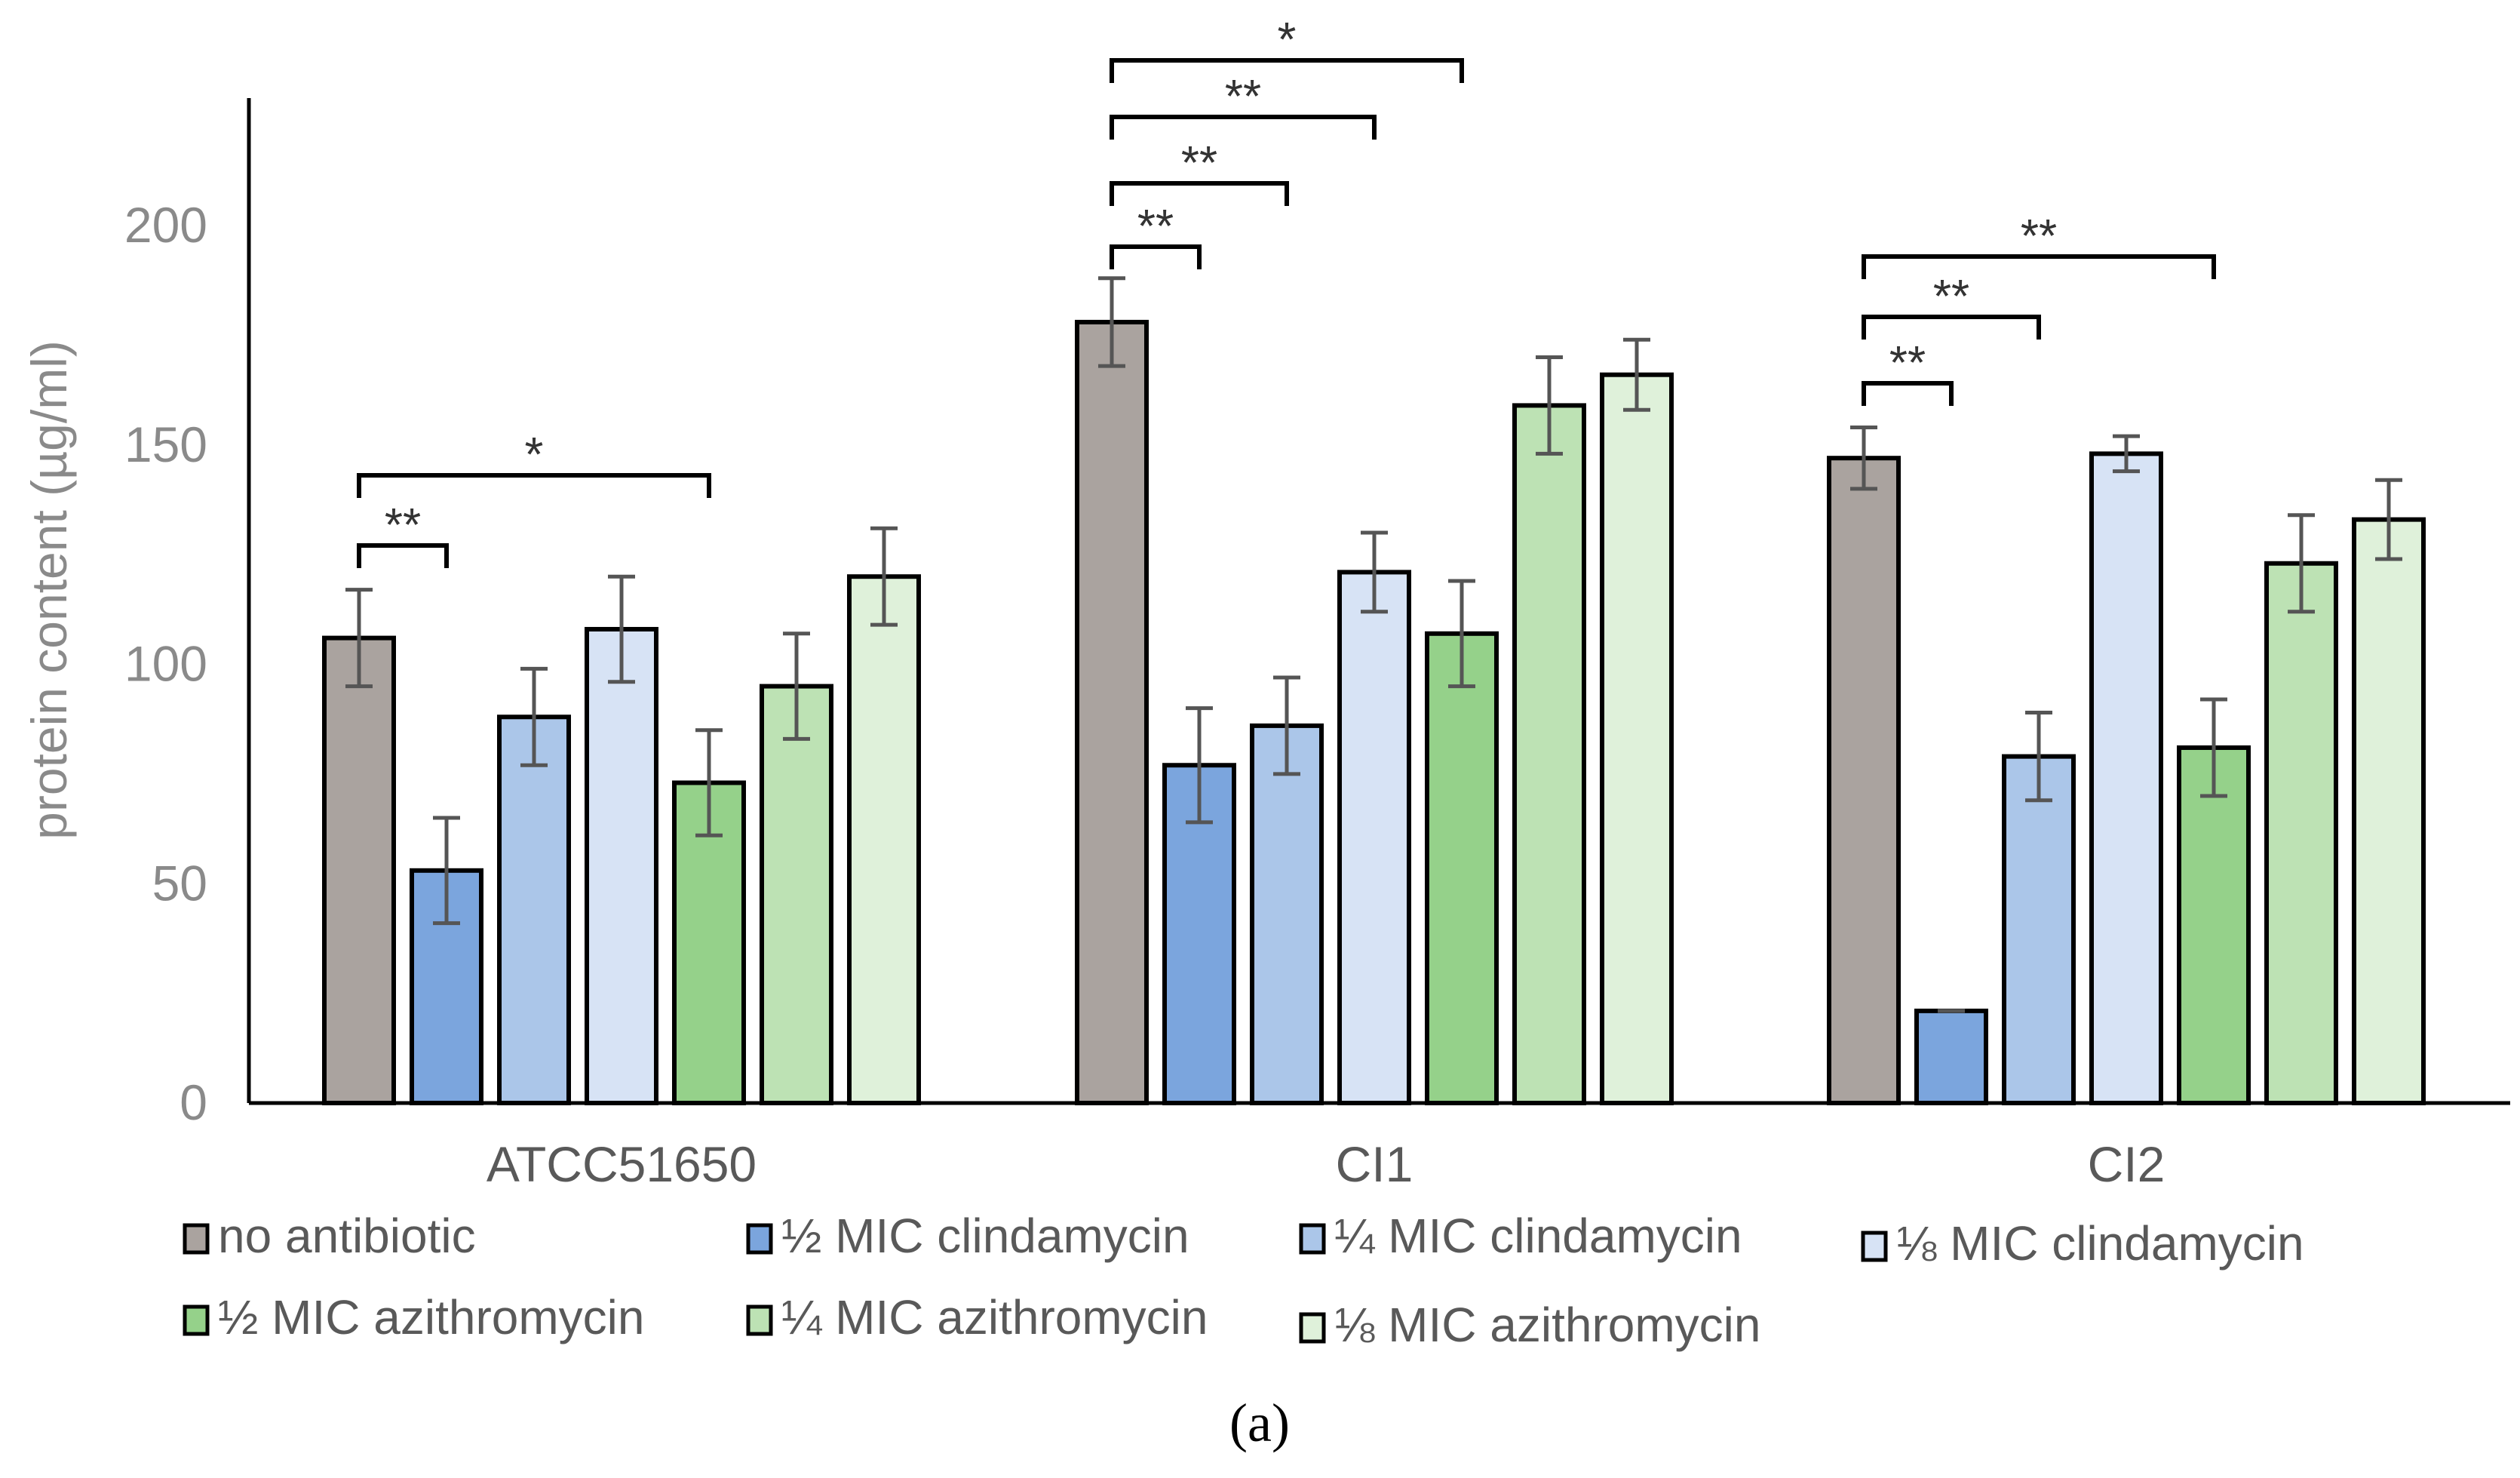  I want to click on y-tick-label: 0, so click(193, 1102).